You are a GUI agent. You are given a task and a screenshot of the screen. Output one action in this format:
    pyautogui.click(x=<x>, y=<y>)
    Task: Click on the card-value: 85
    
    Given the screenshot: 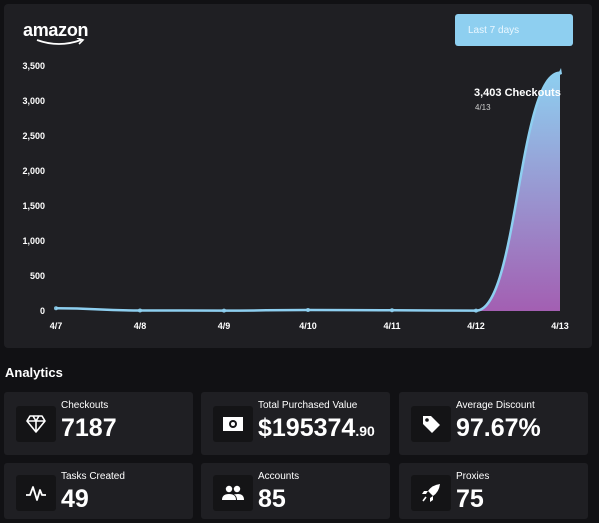 What is the action you would take?
    pyautogui.click(x=272, y=499)
    